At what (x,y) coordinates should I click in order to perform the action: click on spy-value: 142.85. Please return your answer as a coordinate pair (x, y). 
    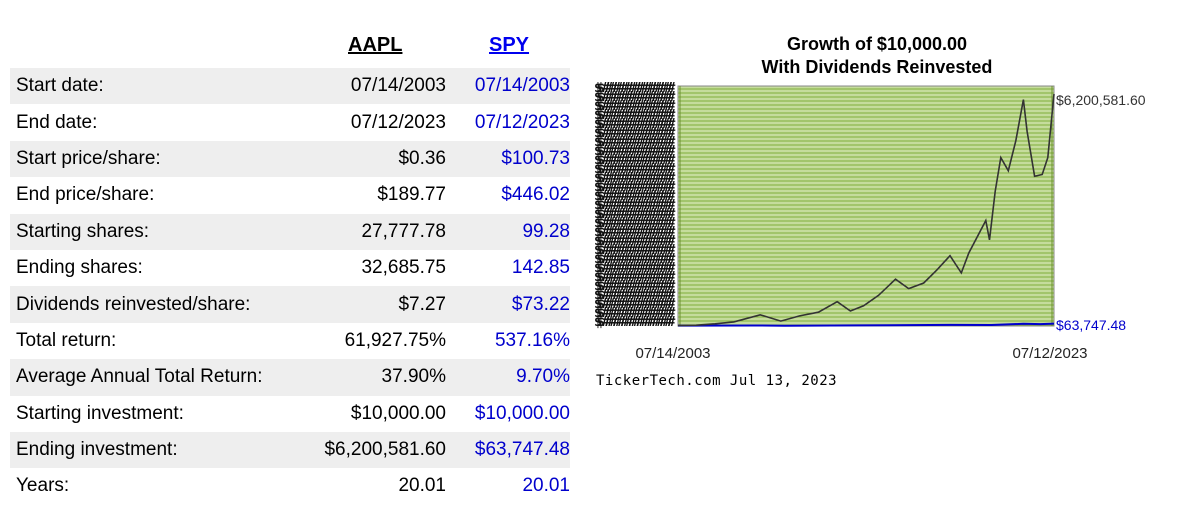
    Looking at the image, I should click on (540, 268).